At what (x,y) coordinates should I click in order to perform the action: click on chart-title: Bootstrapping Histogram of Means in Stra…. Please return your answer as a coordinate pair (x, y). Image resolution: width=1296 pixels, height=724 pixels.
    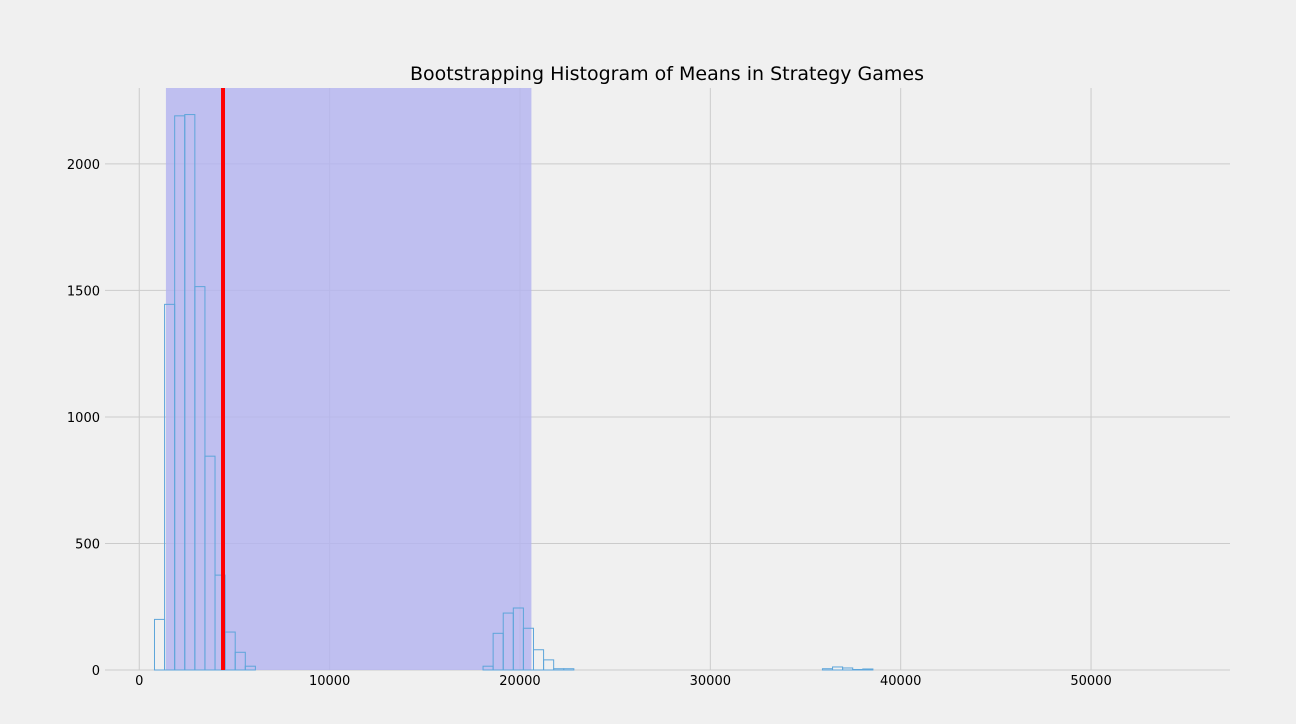
    Looking at the image, I should click on (667, 74).